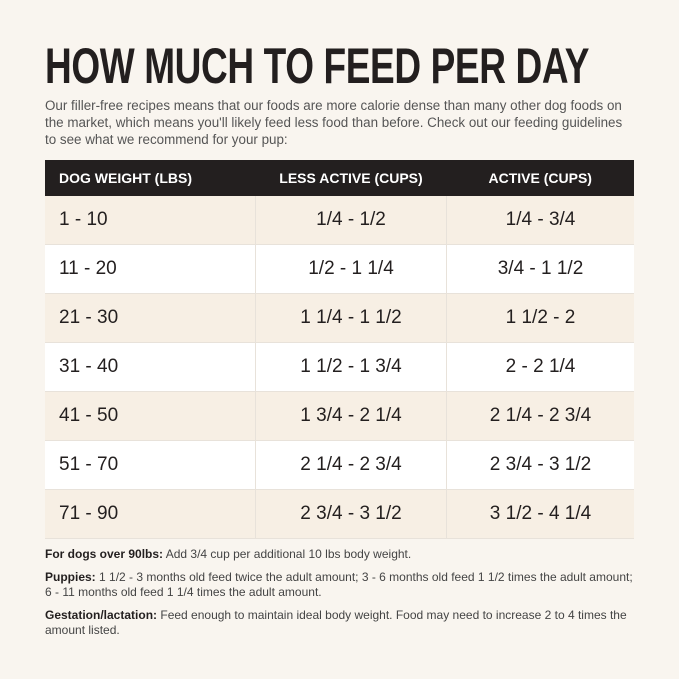  What do you see at coordinates (150, 465) in the screenshot?
I see `table-cell: 51 - 70` at bounding box center [150, 465].